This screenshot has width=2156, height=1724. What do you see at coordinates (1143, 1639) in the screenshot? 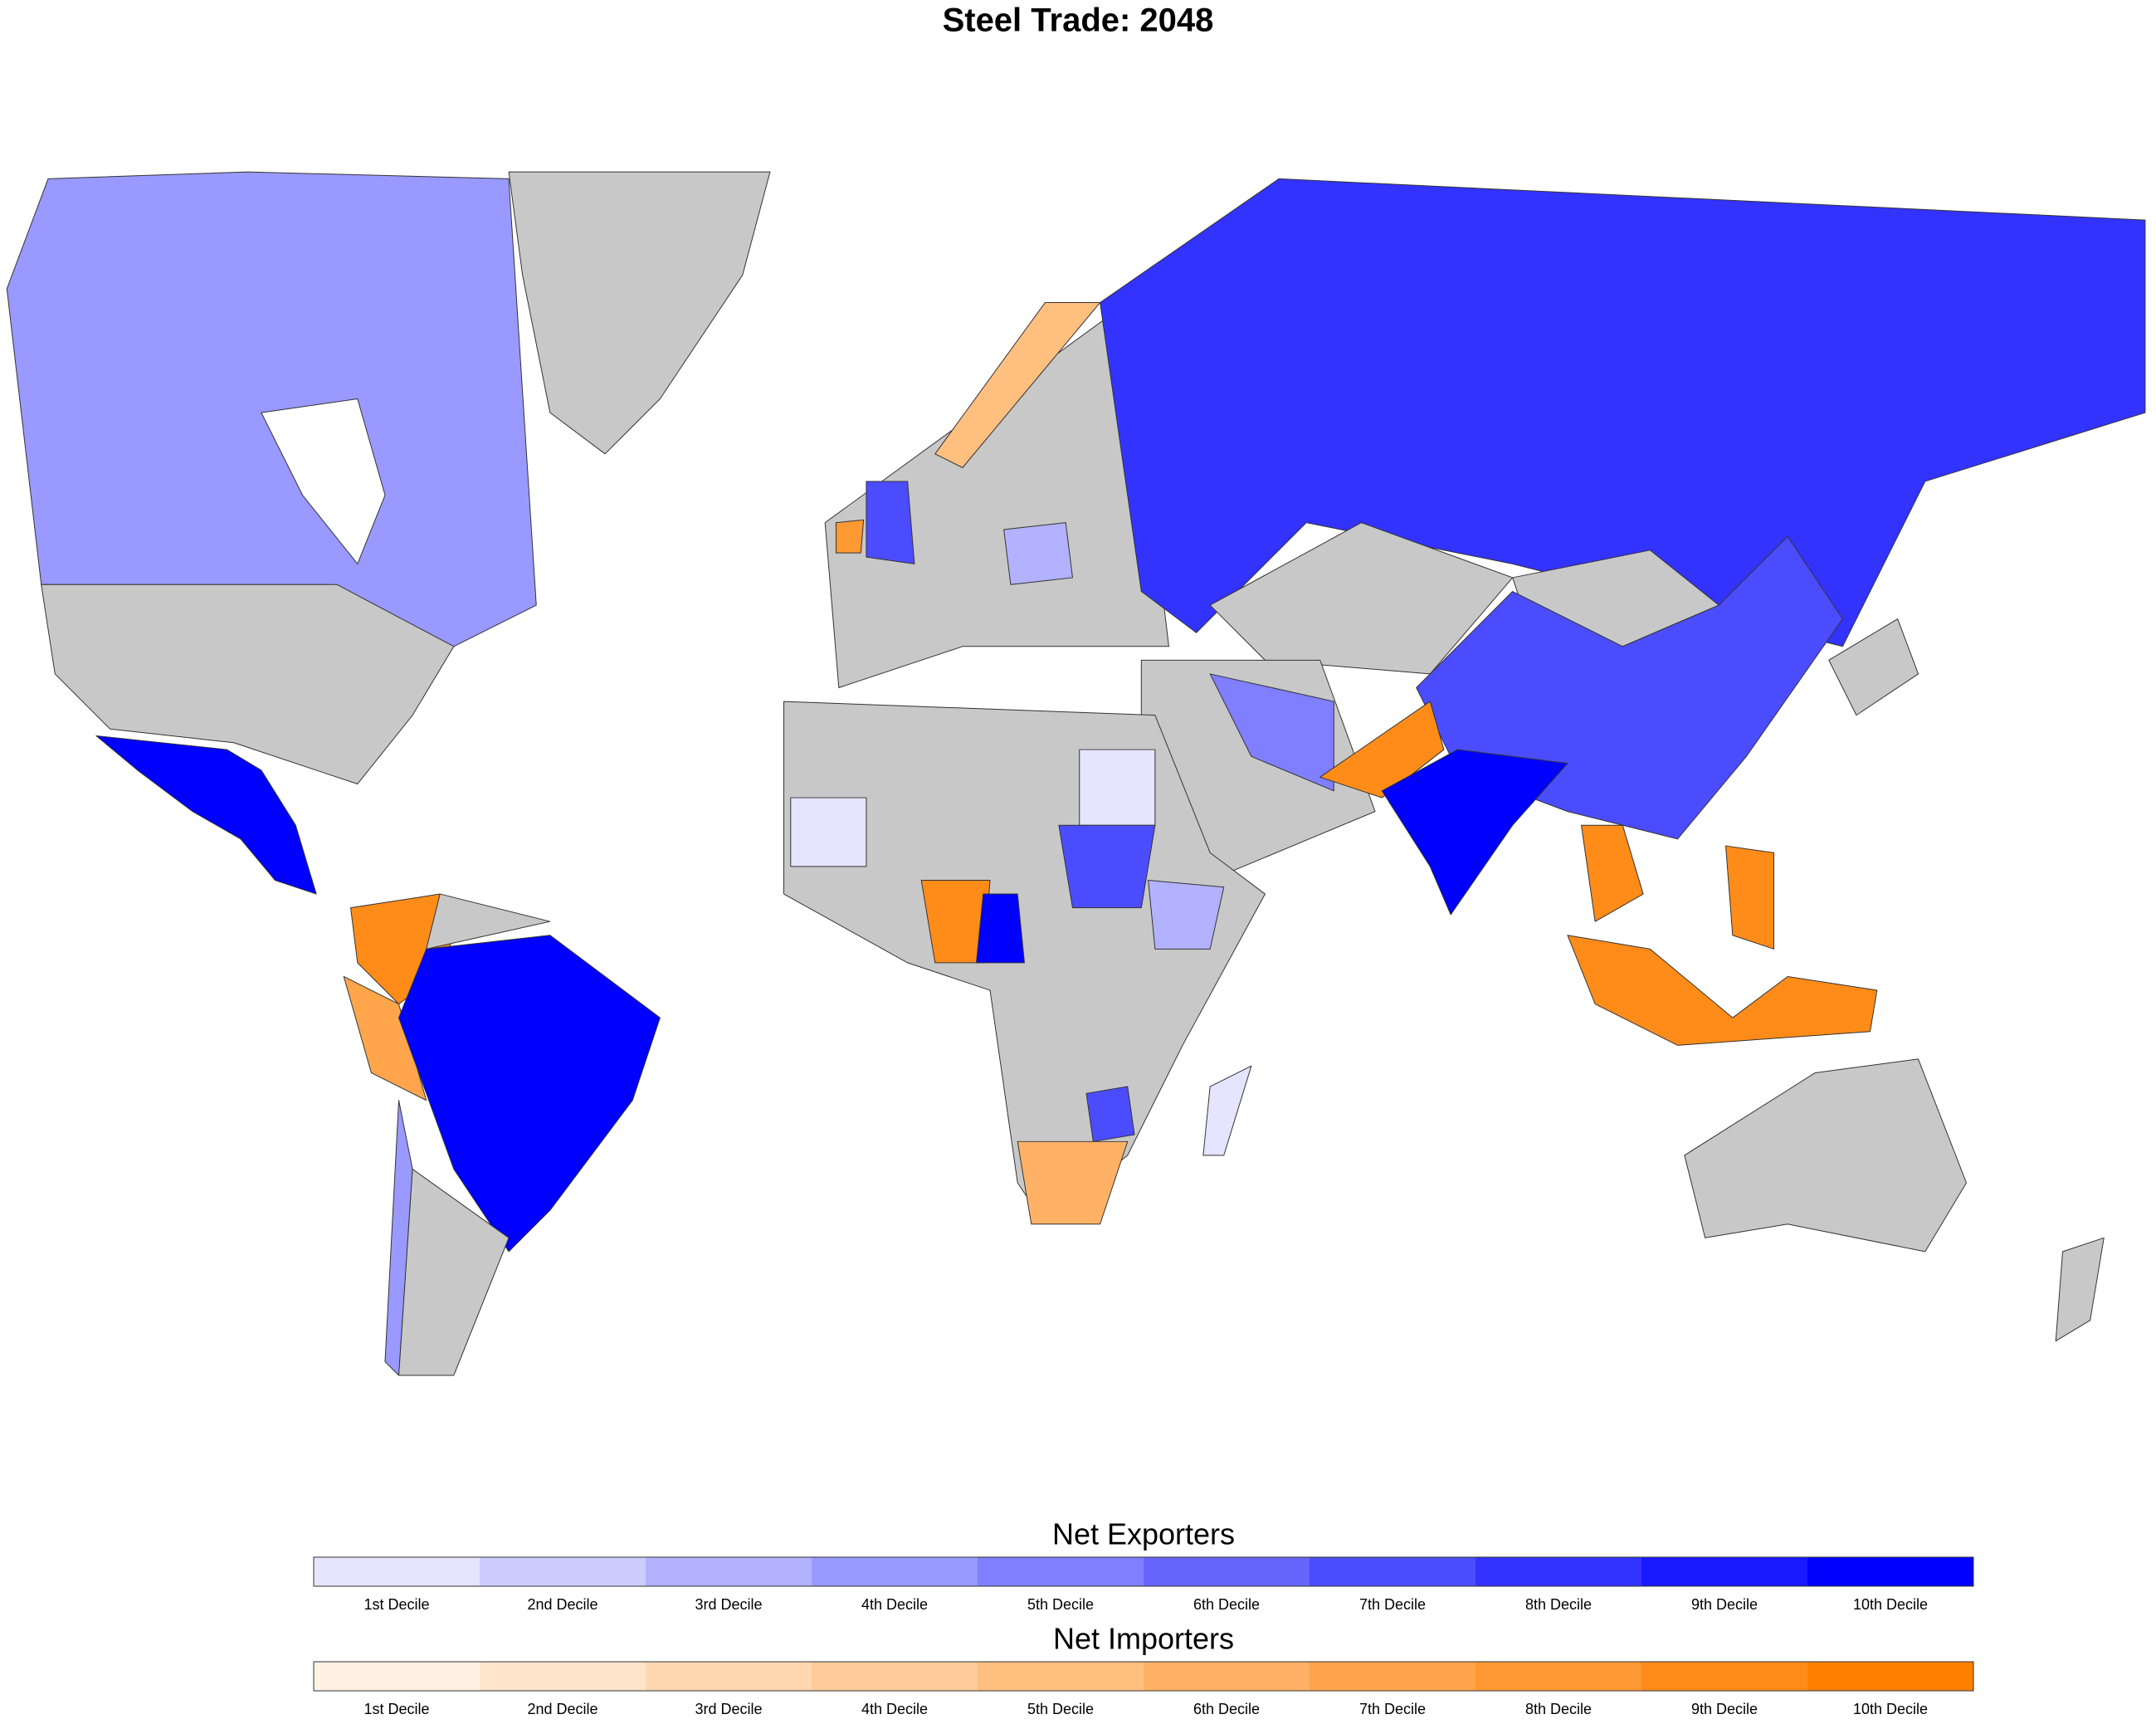
I see `legend-title: Net Importers` at bounding box center [1143, 1639].